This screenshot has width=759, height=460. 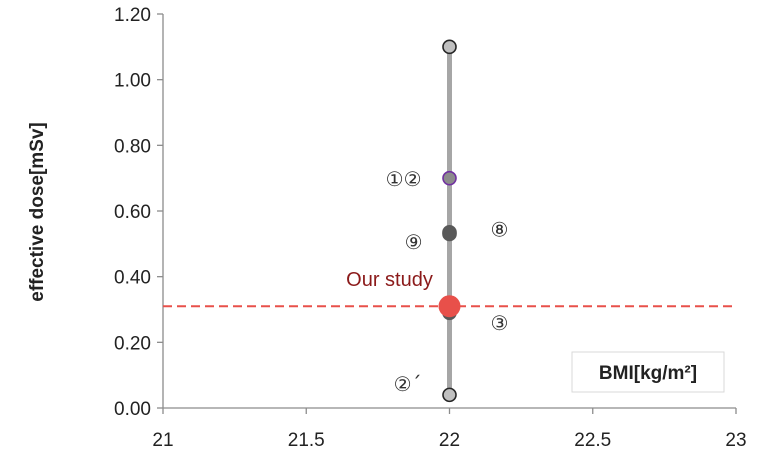 I want to click on x-tick-label: 21, so click(x=162, y=440).